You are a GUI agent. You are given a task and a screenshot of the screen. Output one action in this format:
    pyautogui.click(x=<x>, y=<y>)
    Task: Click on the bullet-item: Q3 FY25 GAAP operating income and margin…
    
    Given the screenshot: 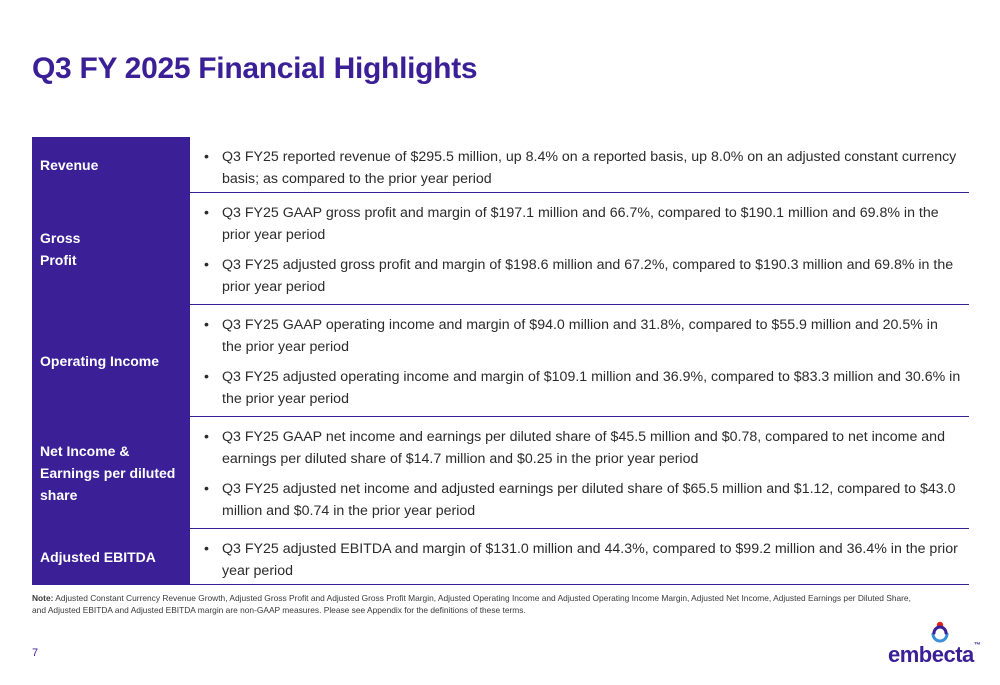 What is the action you would take?
    pyautogui.click(x=581, y=336)
    